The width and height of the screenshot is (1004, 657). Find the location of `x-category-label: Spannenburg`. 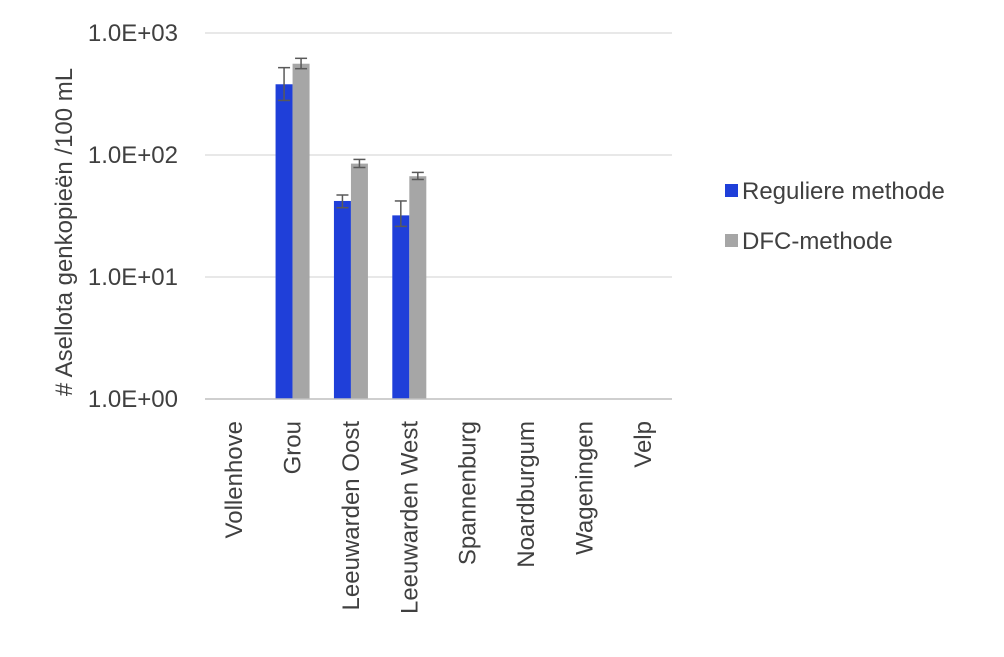

x-category-label: Spannenburg is located at coordinates (468, 493).